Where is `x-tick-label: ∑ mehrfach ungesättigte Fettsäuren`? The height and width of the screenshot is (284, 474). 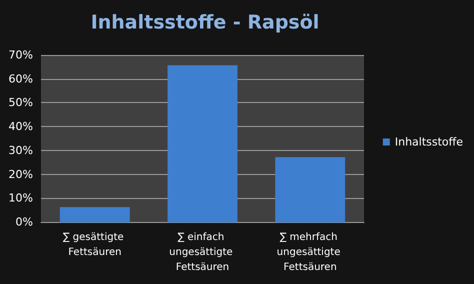
x-tick-label: ∑ mehrfach ungesättigte Fettsäuren is located at coordinates (310, 252).